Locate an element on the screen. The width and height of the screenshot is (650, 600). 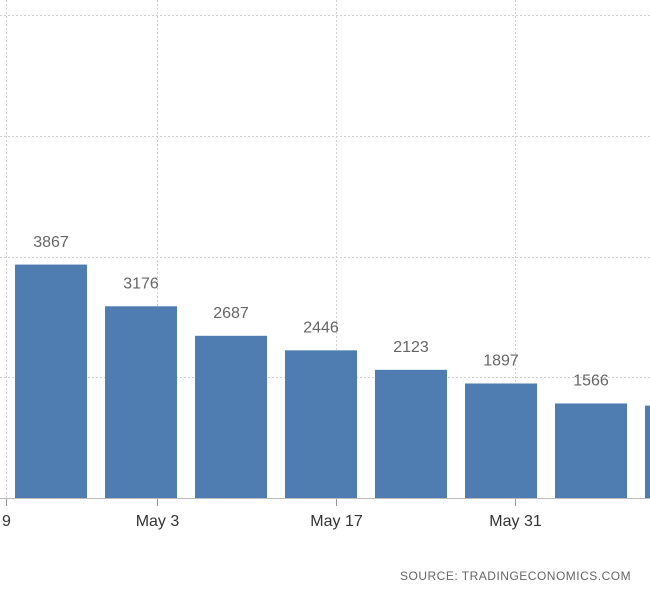
x-tick-label: 9 is located at coordinates (6, 521).